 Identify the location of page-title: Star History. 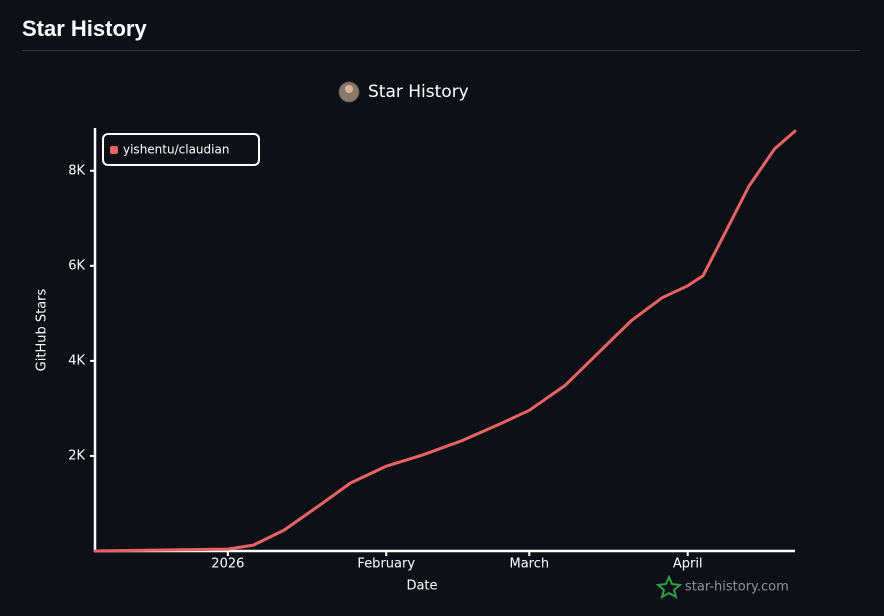
(84, 28).